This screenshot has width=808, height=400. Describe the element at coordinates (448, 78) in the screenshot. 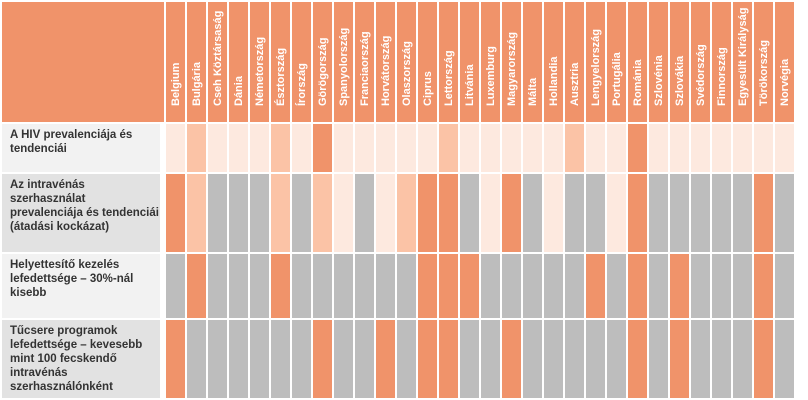

I see `column-header-label: Lettország` at that location.